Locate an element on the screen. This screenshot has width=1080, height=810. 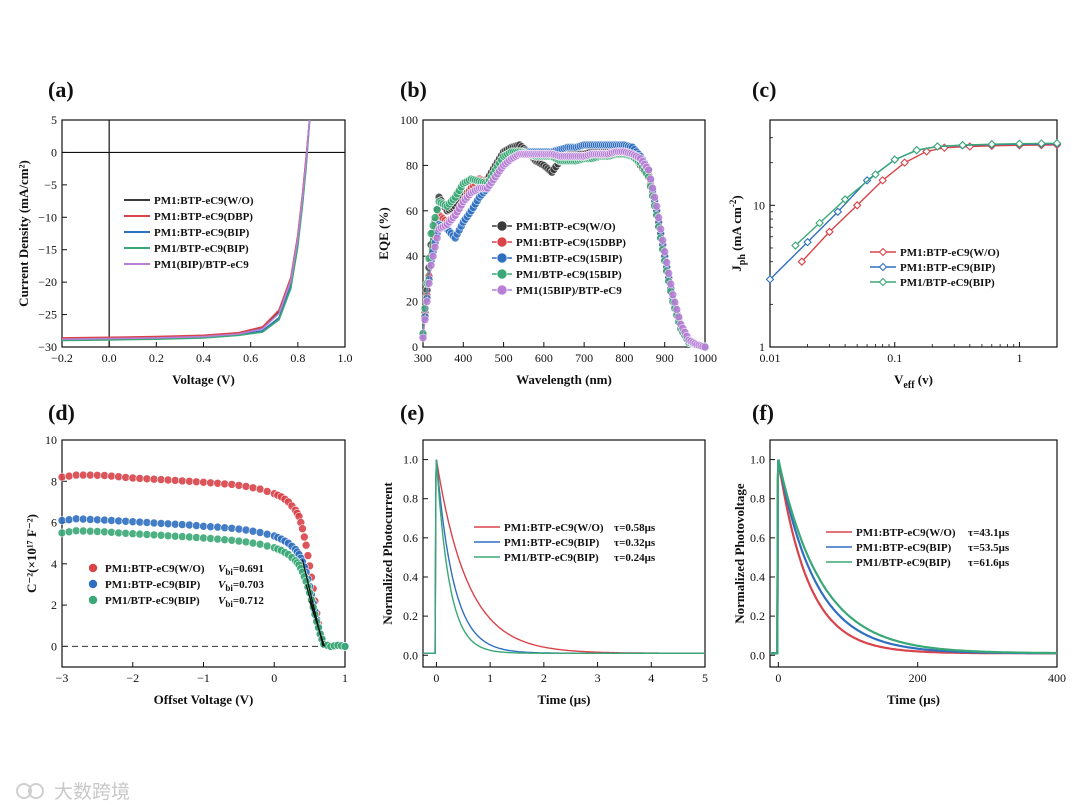
x-tick-label: 5 is located at coordinates (705, 678).